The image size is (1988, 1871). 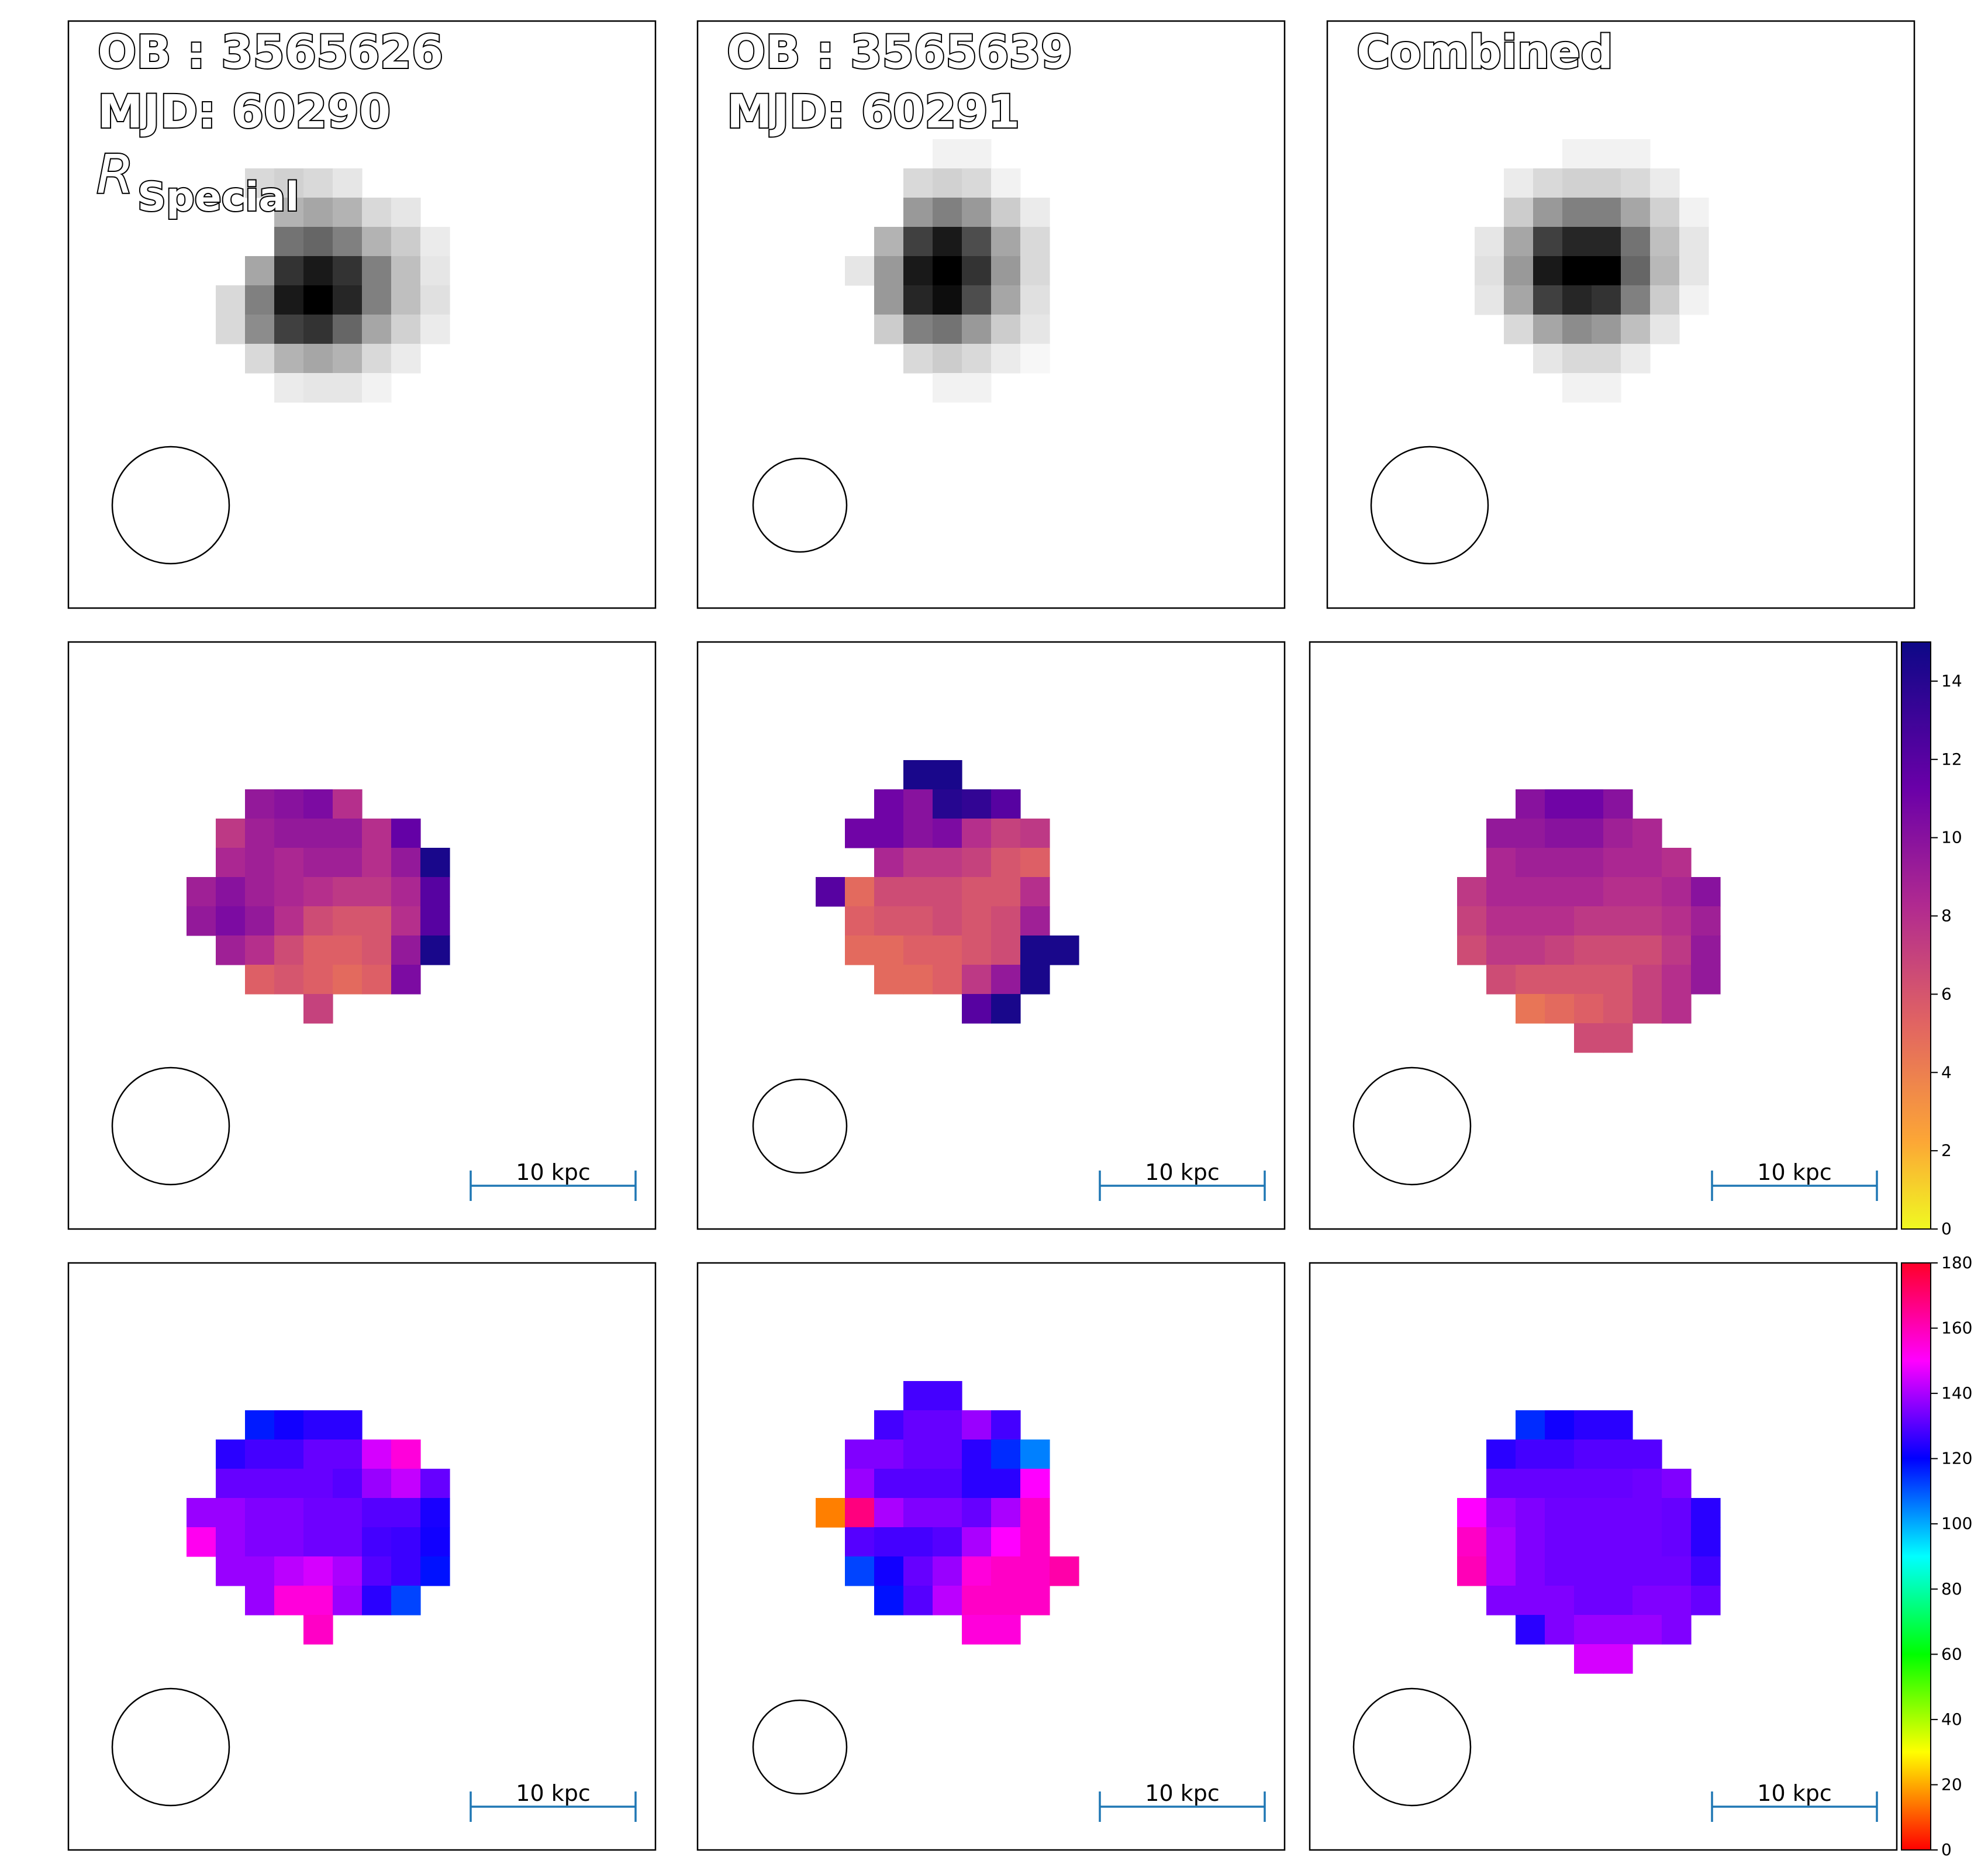 What do you see at coordinates (1957, 1458) in the screenshot?
I see `angle-colorbar-tick-label: 120` at bounding box center [1957, 1458].